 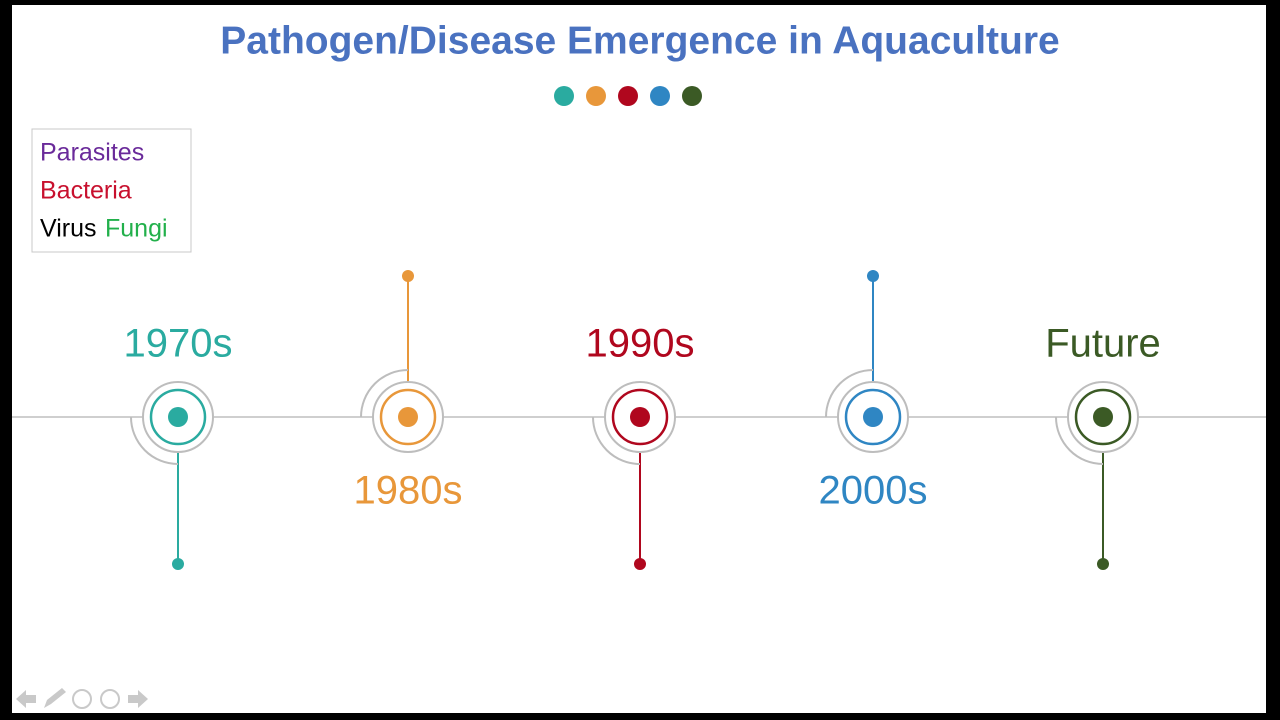 I want to click on legend-item: Virus, so click(x=68, y=229).